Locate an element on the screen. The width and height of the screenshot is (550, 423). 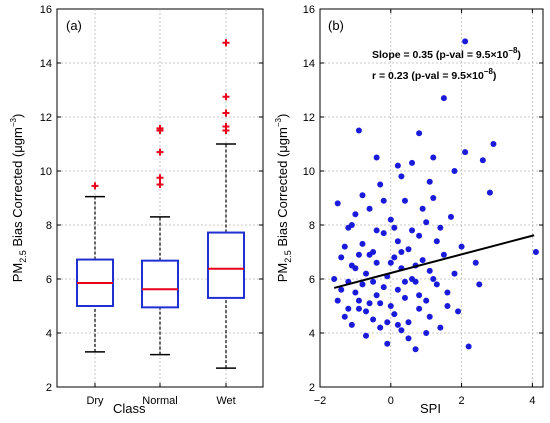
x-tick-label: 0 is located at coordinates (391, 401).